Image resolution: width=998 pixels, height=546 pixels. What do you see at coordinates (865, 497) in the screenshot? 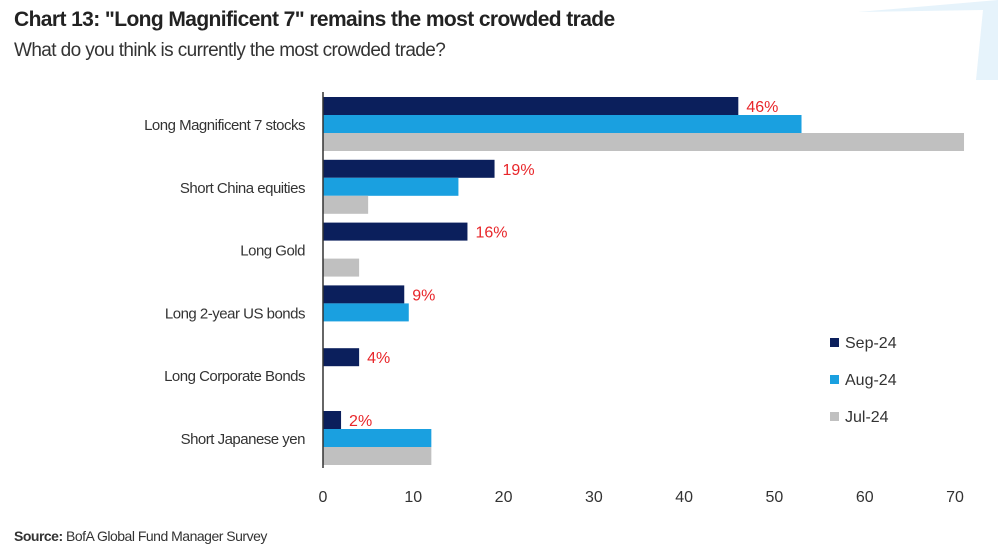
I see `x-tick-label: 60` at bounding box center [865, 497].